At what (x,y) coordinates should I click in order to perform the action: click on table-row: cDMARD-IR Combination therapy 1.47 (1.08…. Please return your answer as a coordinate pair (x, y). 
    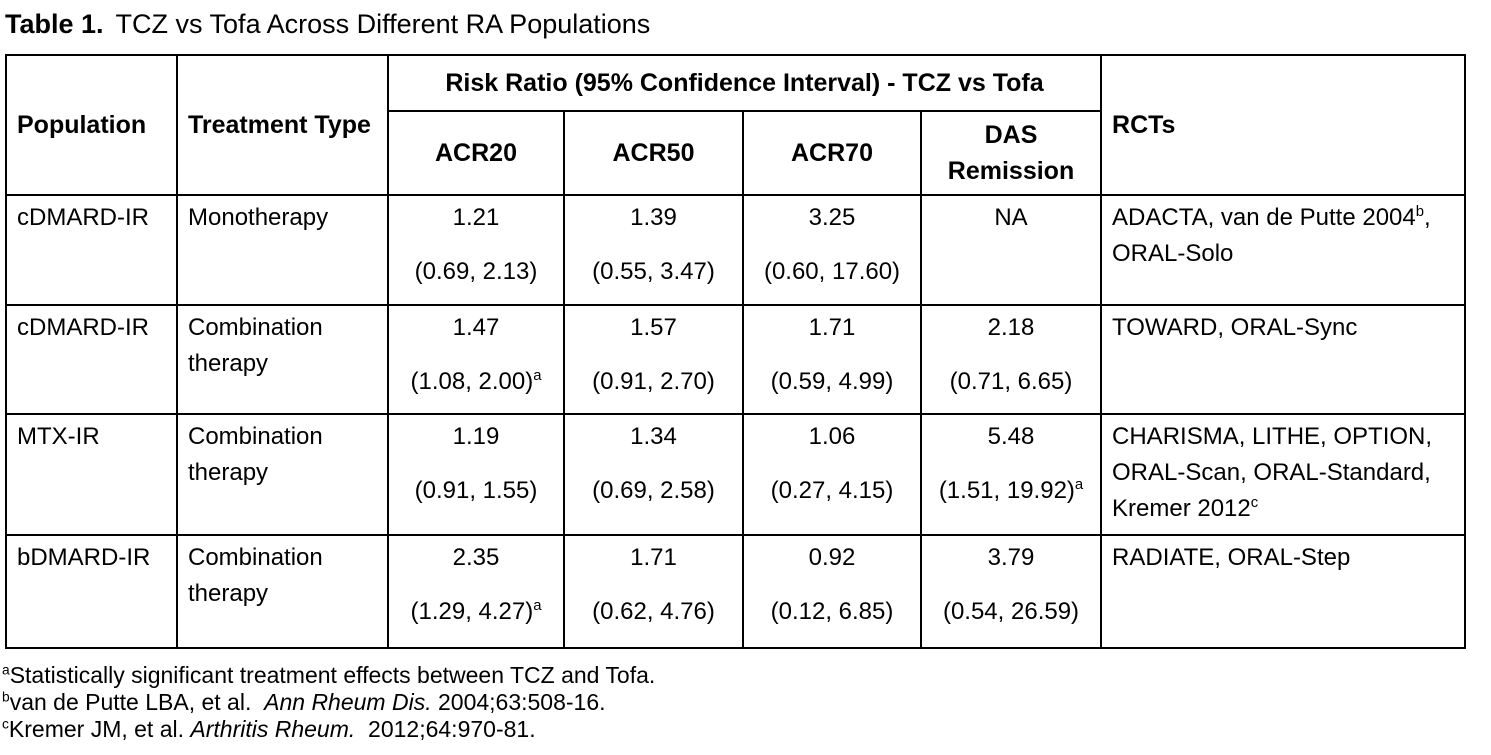
    Looking at the image, I should click on (736, 359).